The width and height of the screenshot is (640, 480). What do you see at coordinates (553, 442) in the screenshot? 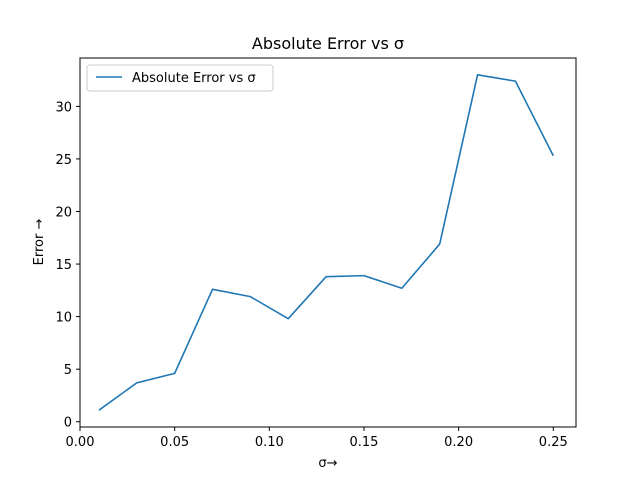
I see `x-tick-label: 0.25` at bounding box center [553, 442].